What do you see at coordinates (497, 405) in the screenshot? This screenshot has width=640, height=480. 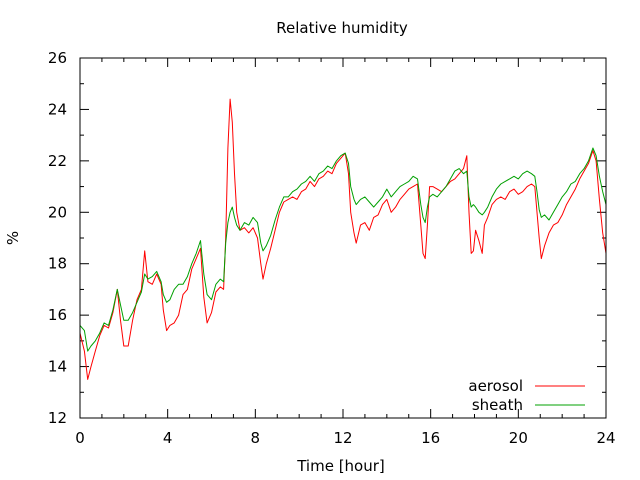 I see `legend-label-sheath: sheath` at bounding box center [497, 405].